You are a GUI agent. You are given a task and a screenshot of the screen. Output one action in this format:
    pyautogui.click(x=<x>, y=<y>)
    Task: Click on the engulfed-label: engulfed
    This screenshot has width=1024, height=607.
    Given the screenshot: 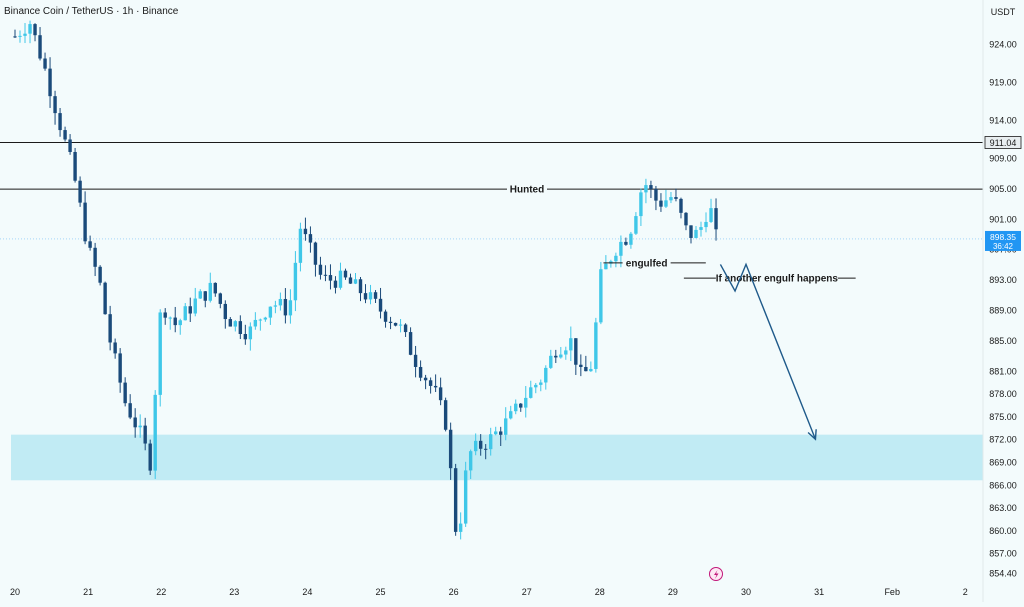 What is the action you would take?
    pyautogui.click(x=647, y=263)
    